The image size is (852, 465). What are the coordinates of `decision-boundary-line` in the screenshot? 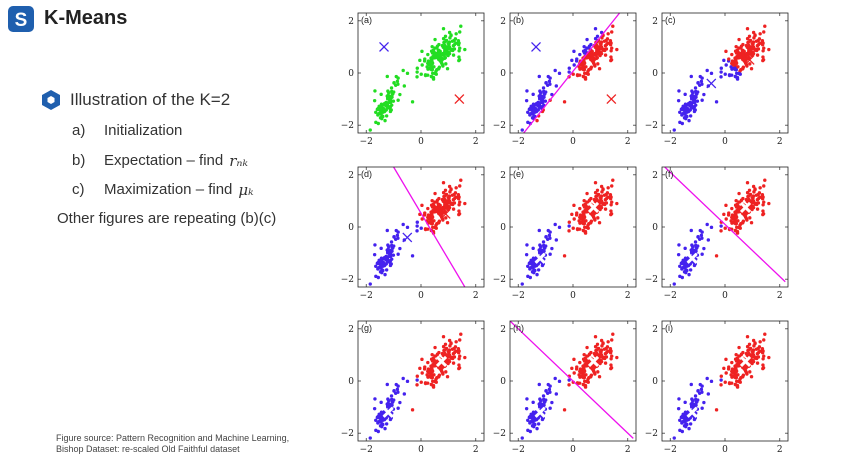 It's located at (572, 73).